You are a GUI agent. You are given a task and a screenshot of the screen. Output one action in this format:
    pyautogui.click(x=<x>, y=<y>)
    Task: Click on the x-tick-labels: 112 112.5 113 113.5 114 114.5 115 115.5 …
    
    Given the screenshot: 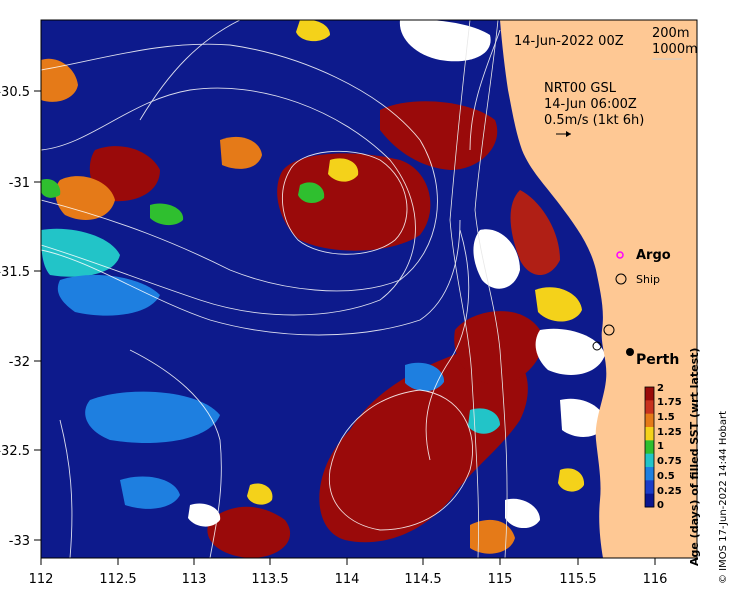 What is the action you would take?
    pyautogui.click(x=348, y=579)
    